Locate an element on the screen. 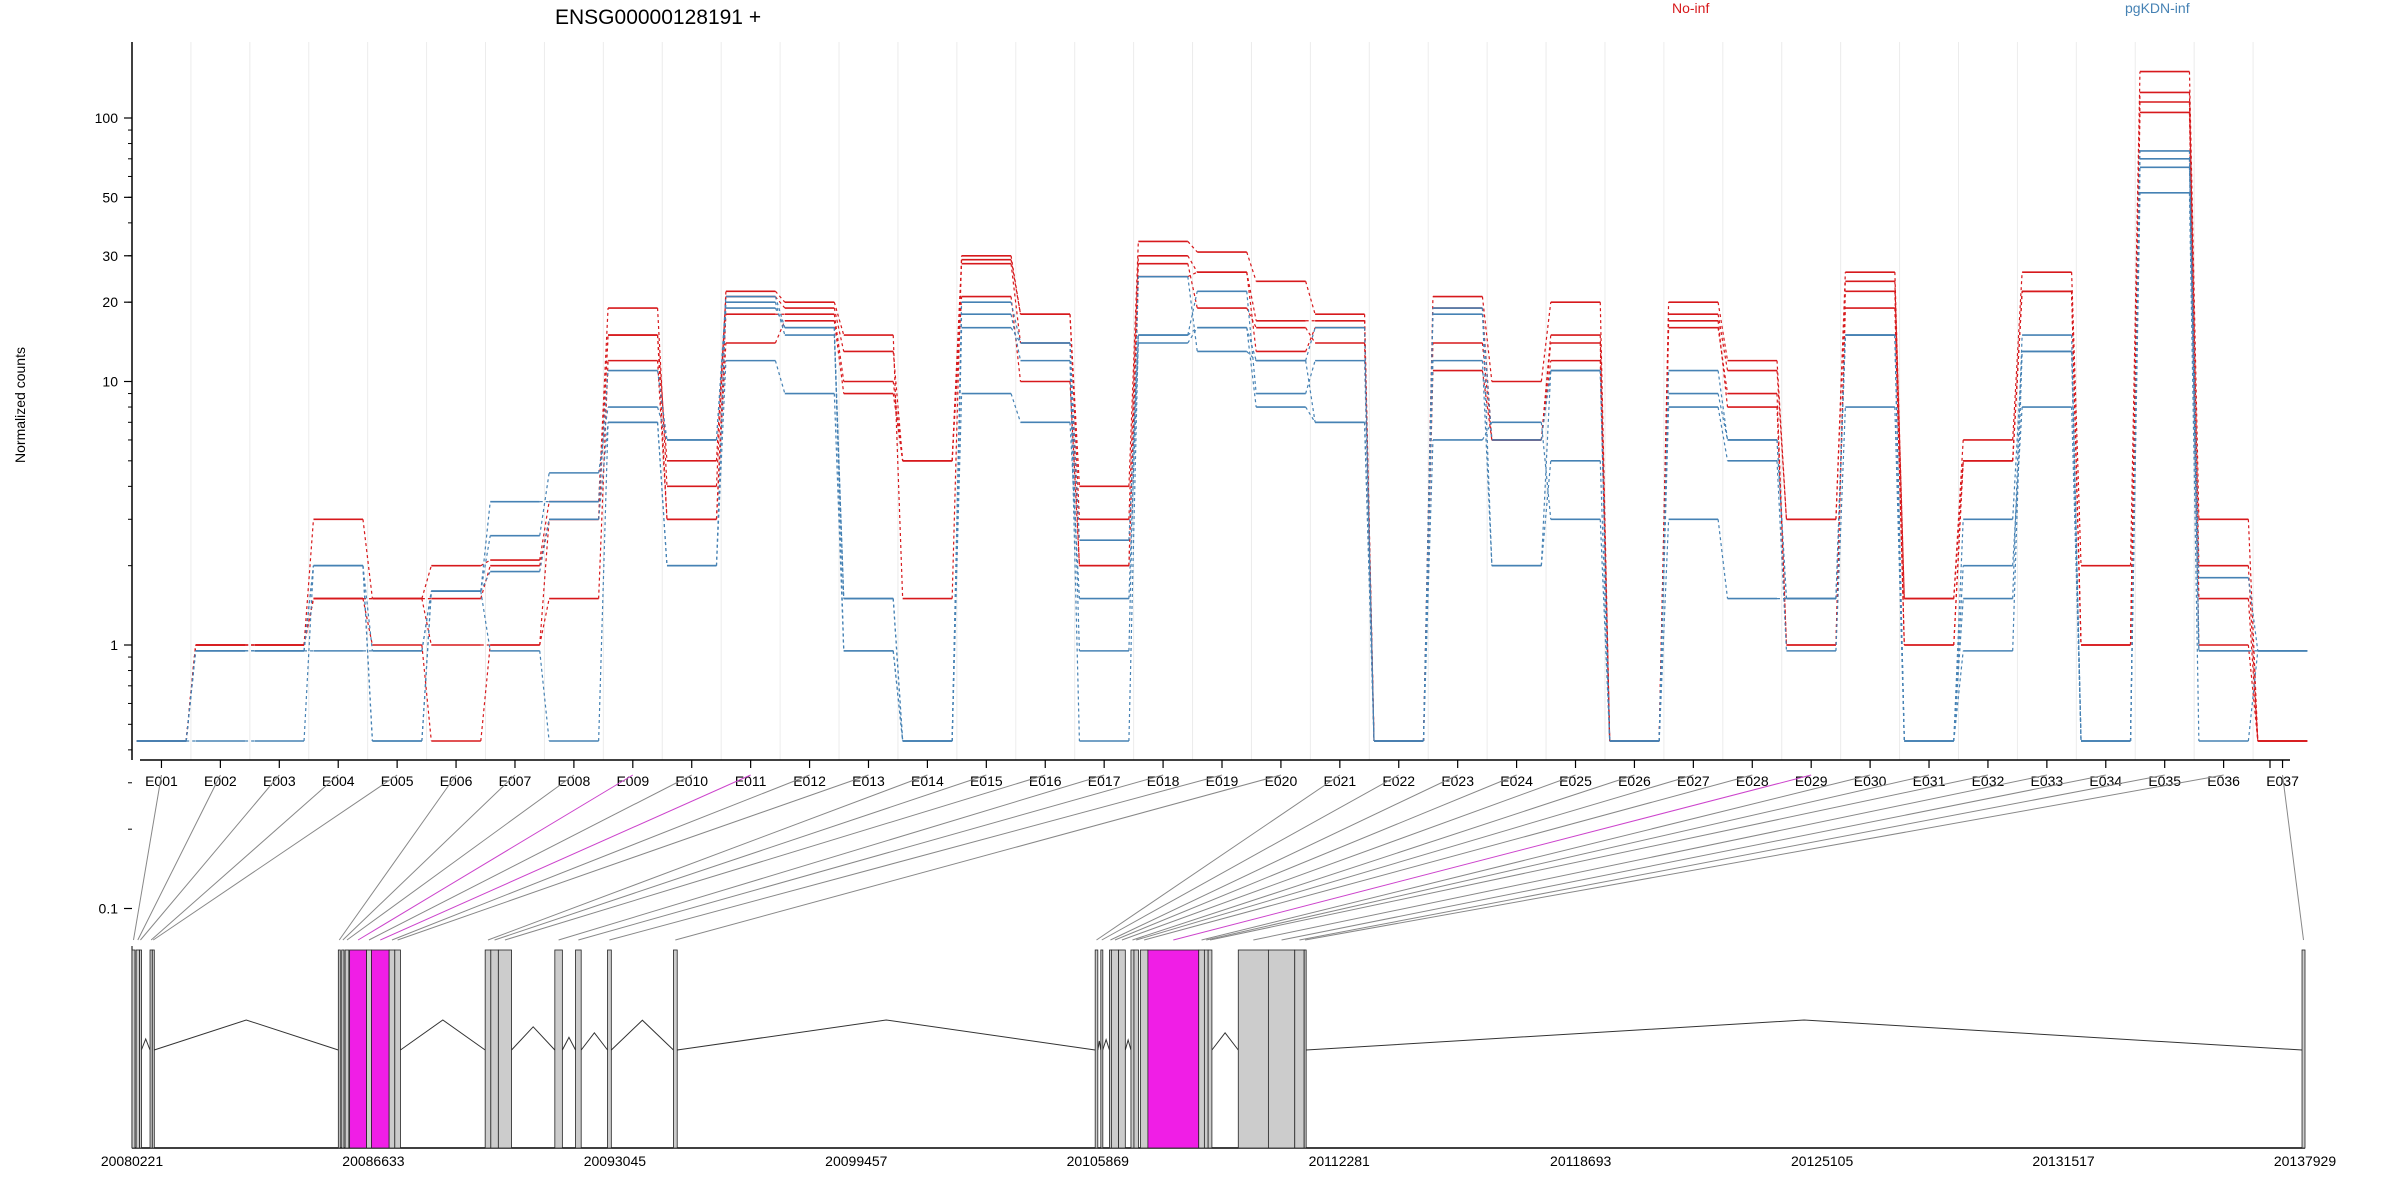  x-tick-label: E037 is located at coordinates (2282, 781).